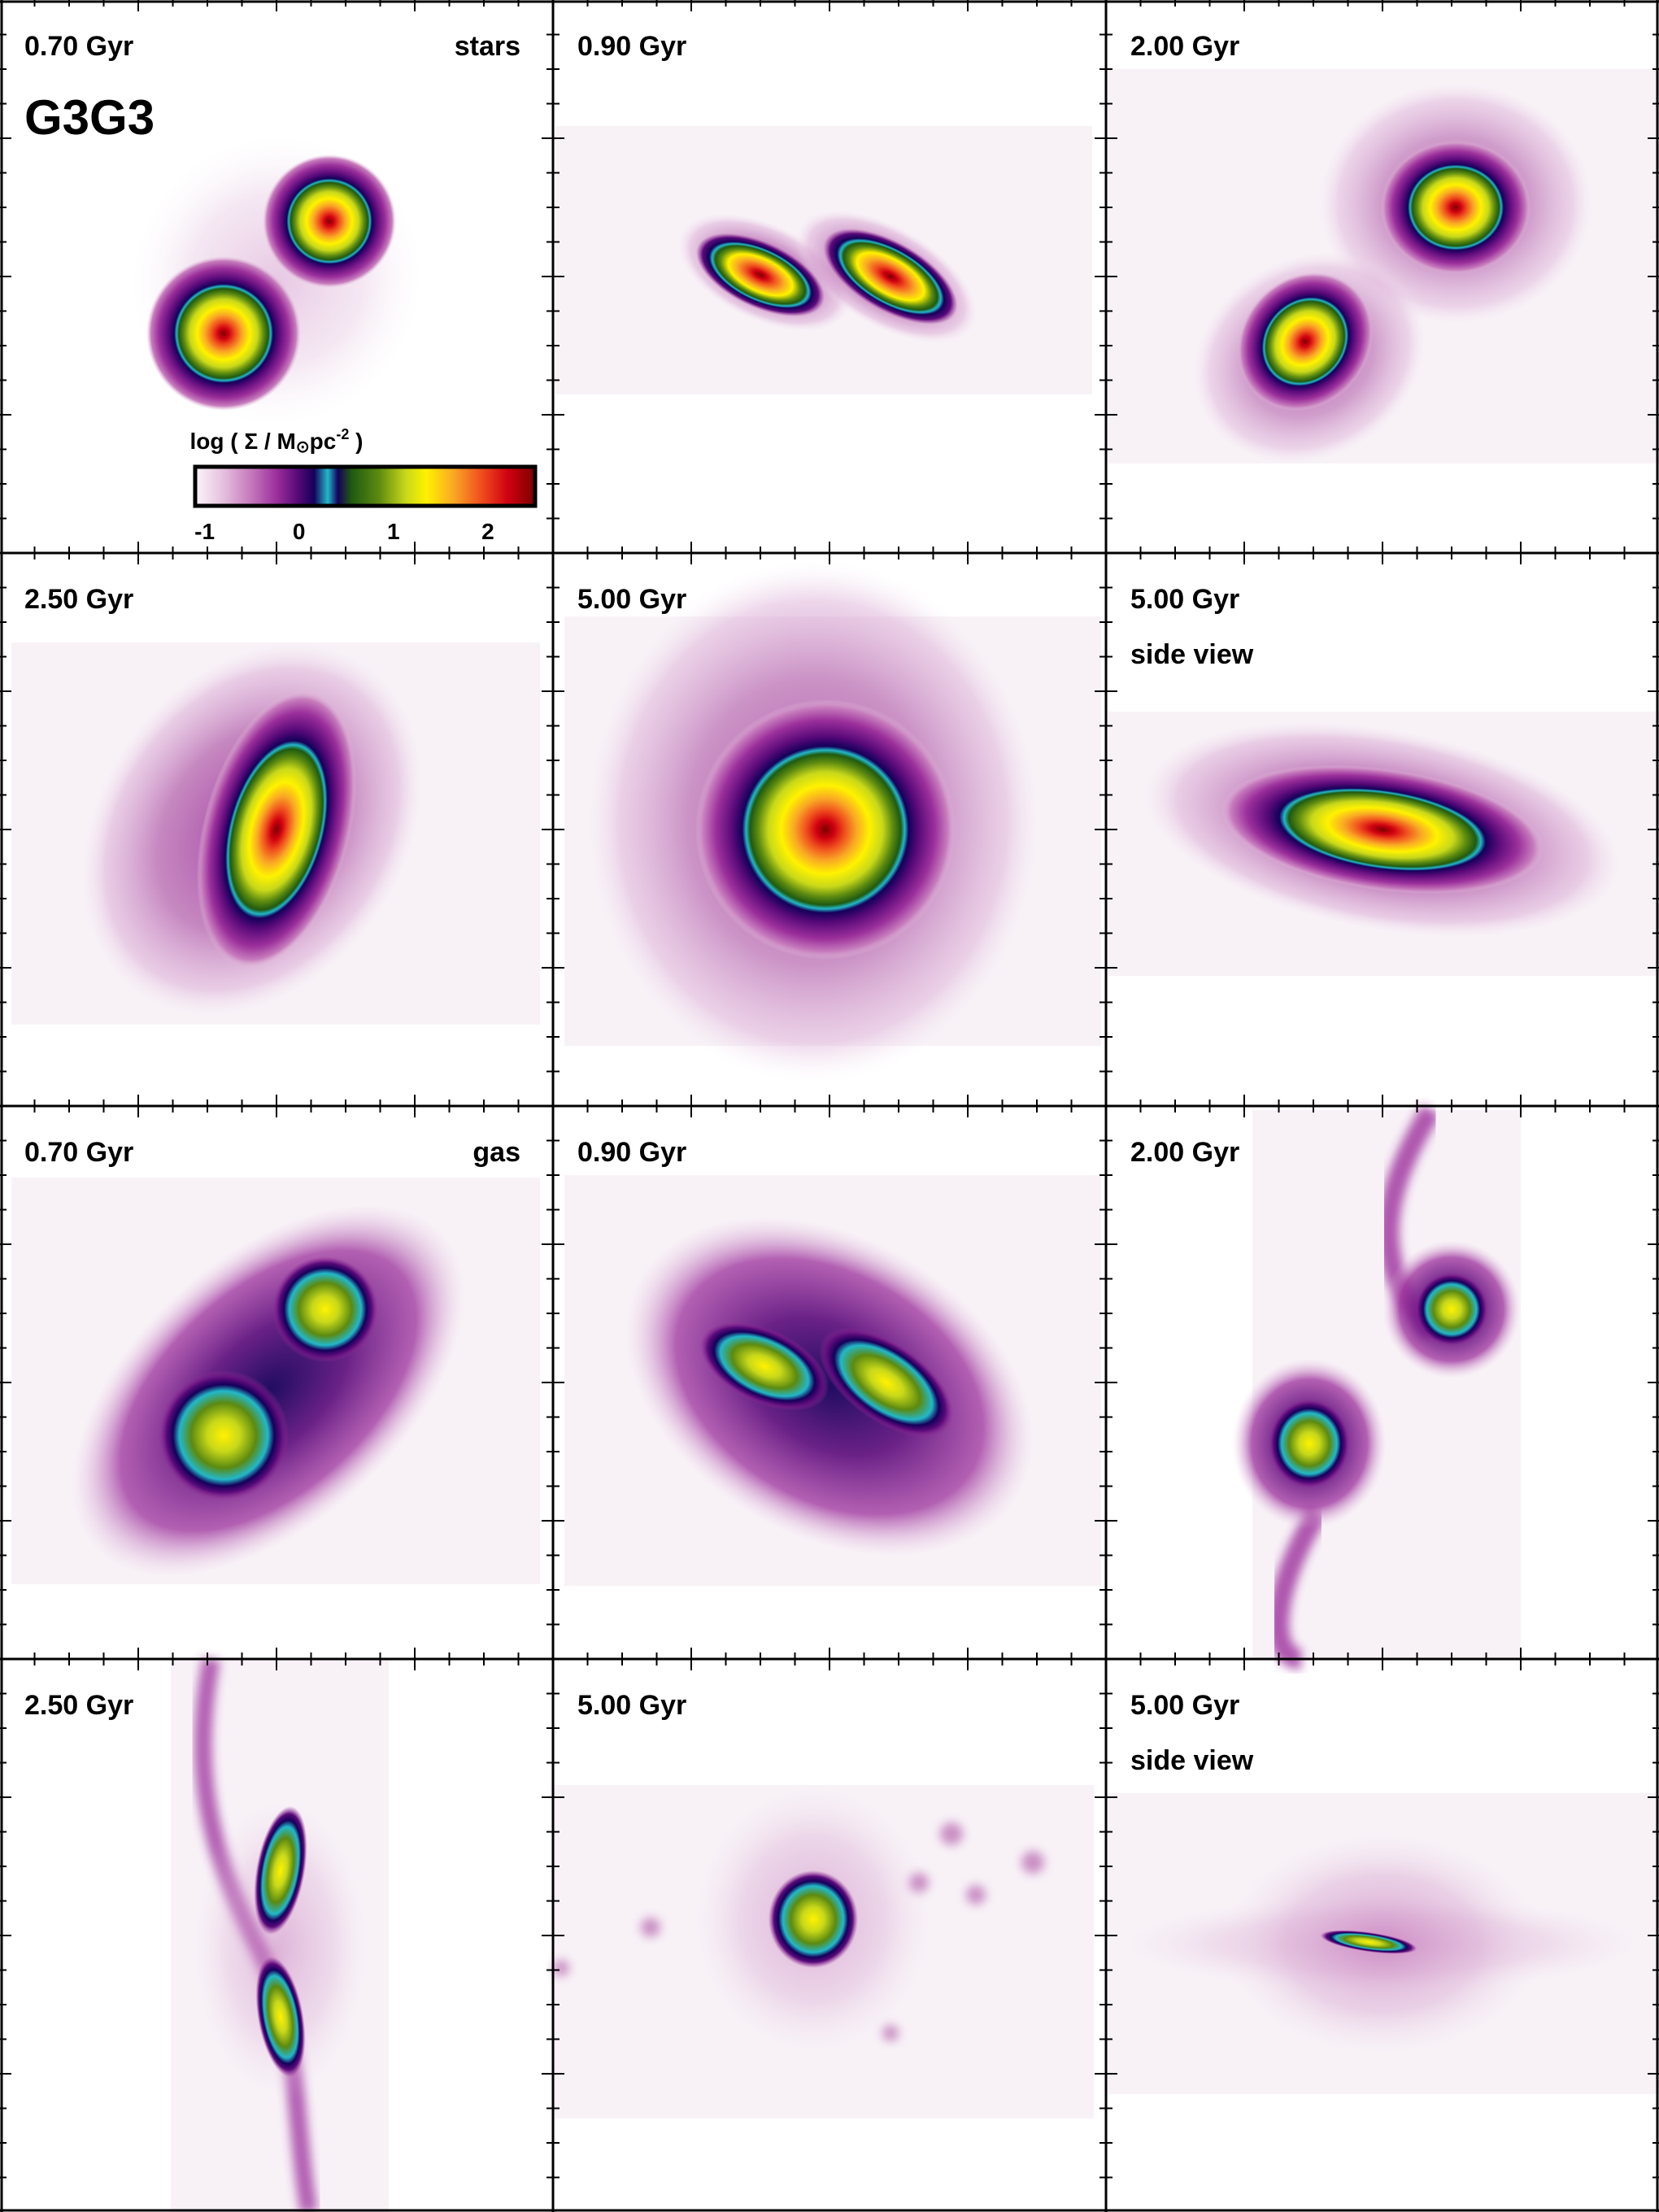  I want to click on colorbar: log ( Σ / M⊙pc-2 ) -1 0 1 2, so click(364, 485).